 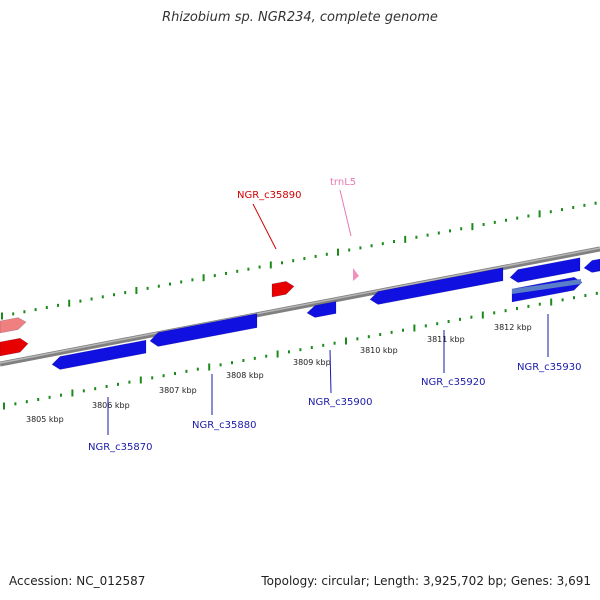 What do you see at coordinates (545, 270) in the screenshot?
I see `gene-reverse-upper` at bounding box center [545, 270].